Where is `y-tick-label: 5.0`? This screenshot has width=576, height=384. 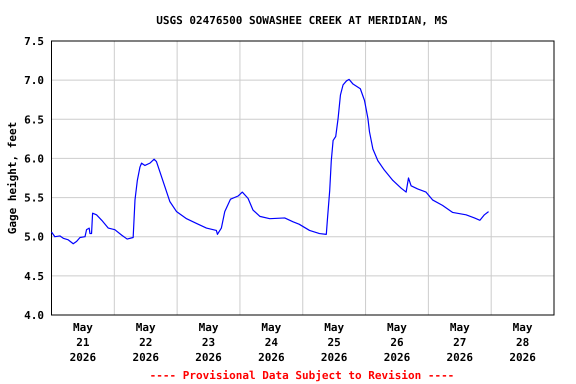
y-tick-label: 5.0 is located at coordinates (34, 237).